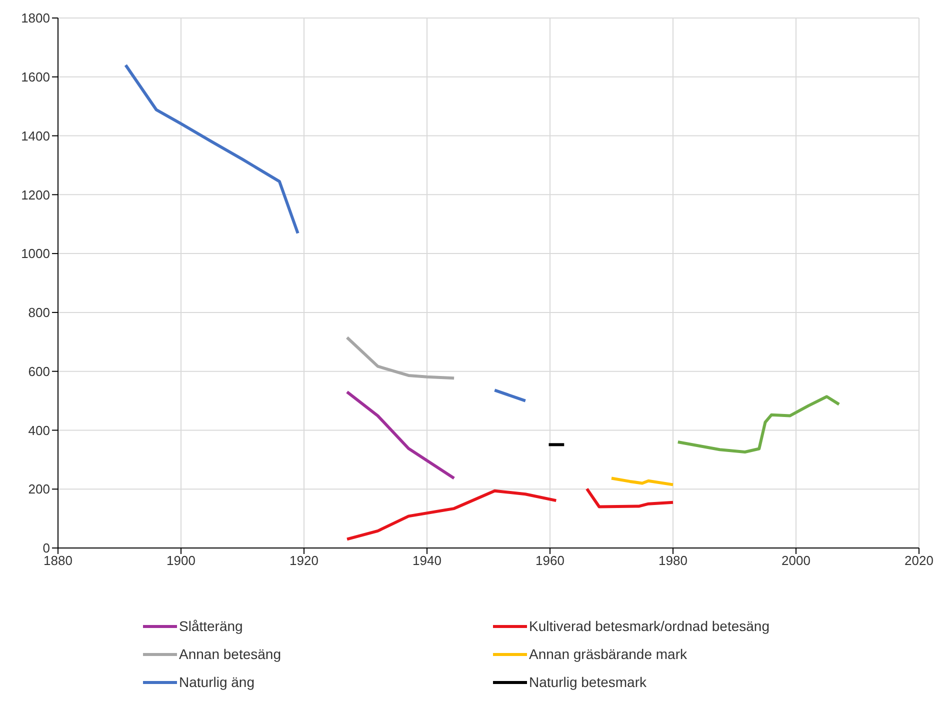 This screenshot has height=703, width=939. Describe the element at coordinates (35, 136) in the screenshot. I see `y-tick-label: 1400` at that location.